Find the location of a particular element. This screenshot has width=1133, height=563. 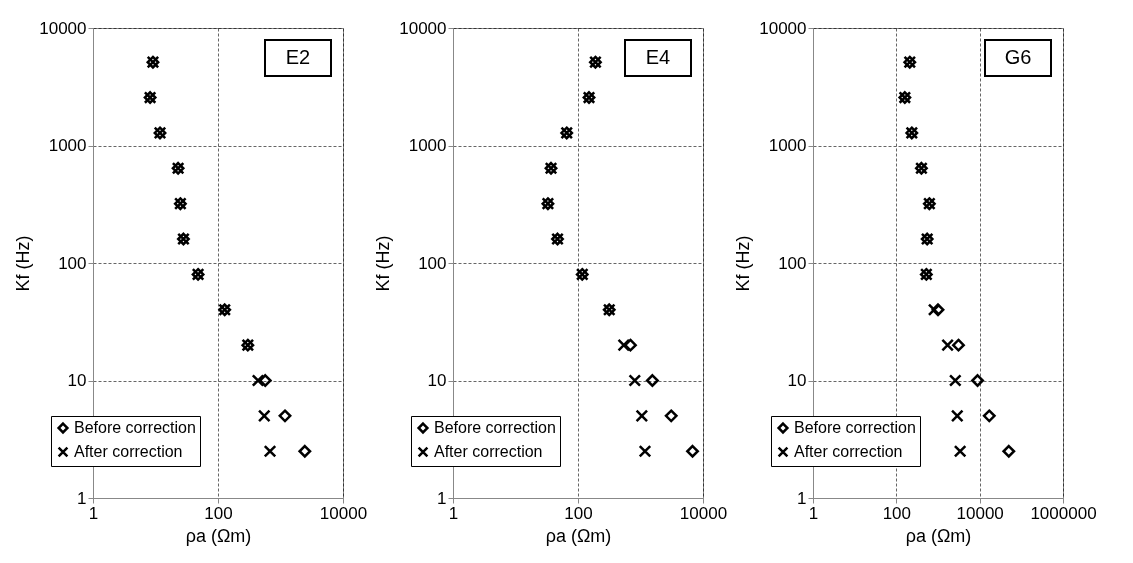

annotation: E2 is located at coordinates (298, 57).